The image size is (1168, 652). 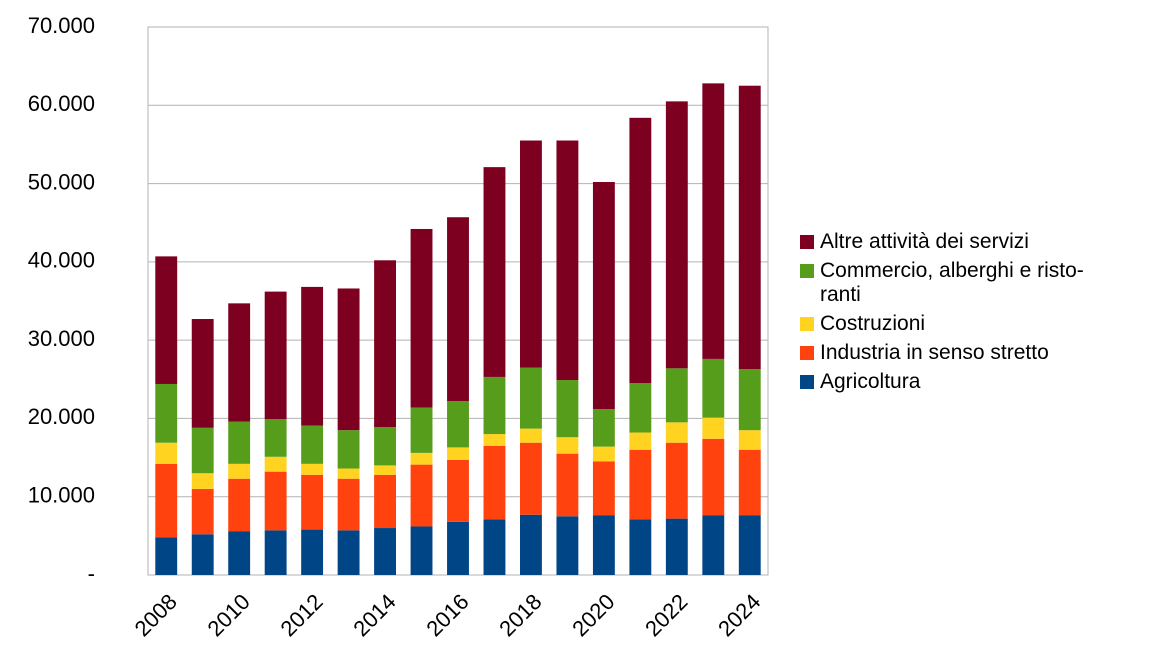 I want to click on x-tick-label: 2016, so click(x=447, y=615).